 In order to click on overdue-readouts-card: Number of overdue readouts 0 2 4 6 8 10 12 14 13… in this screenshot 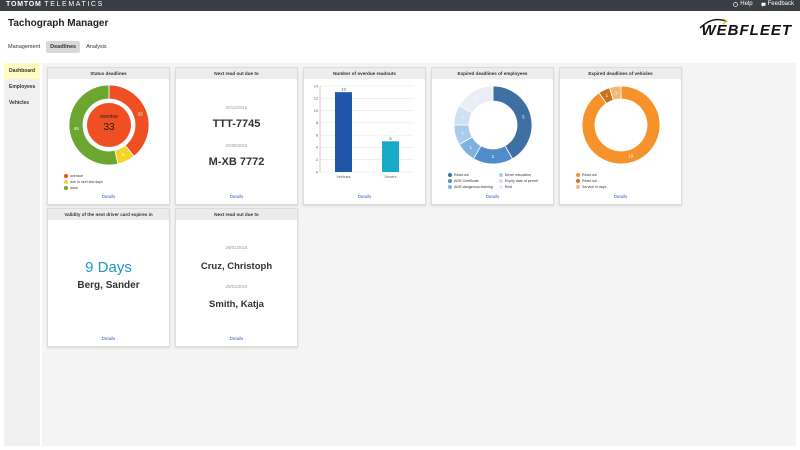, I will do `click(364, 136)`.